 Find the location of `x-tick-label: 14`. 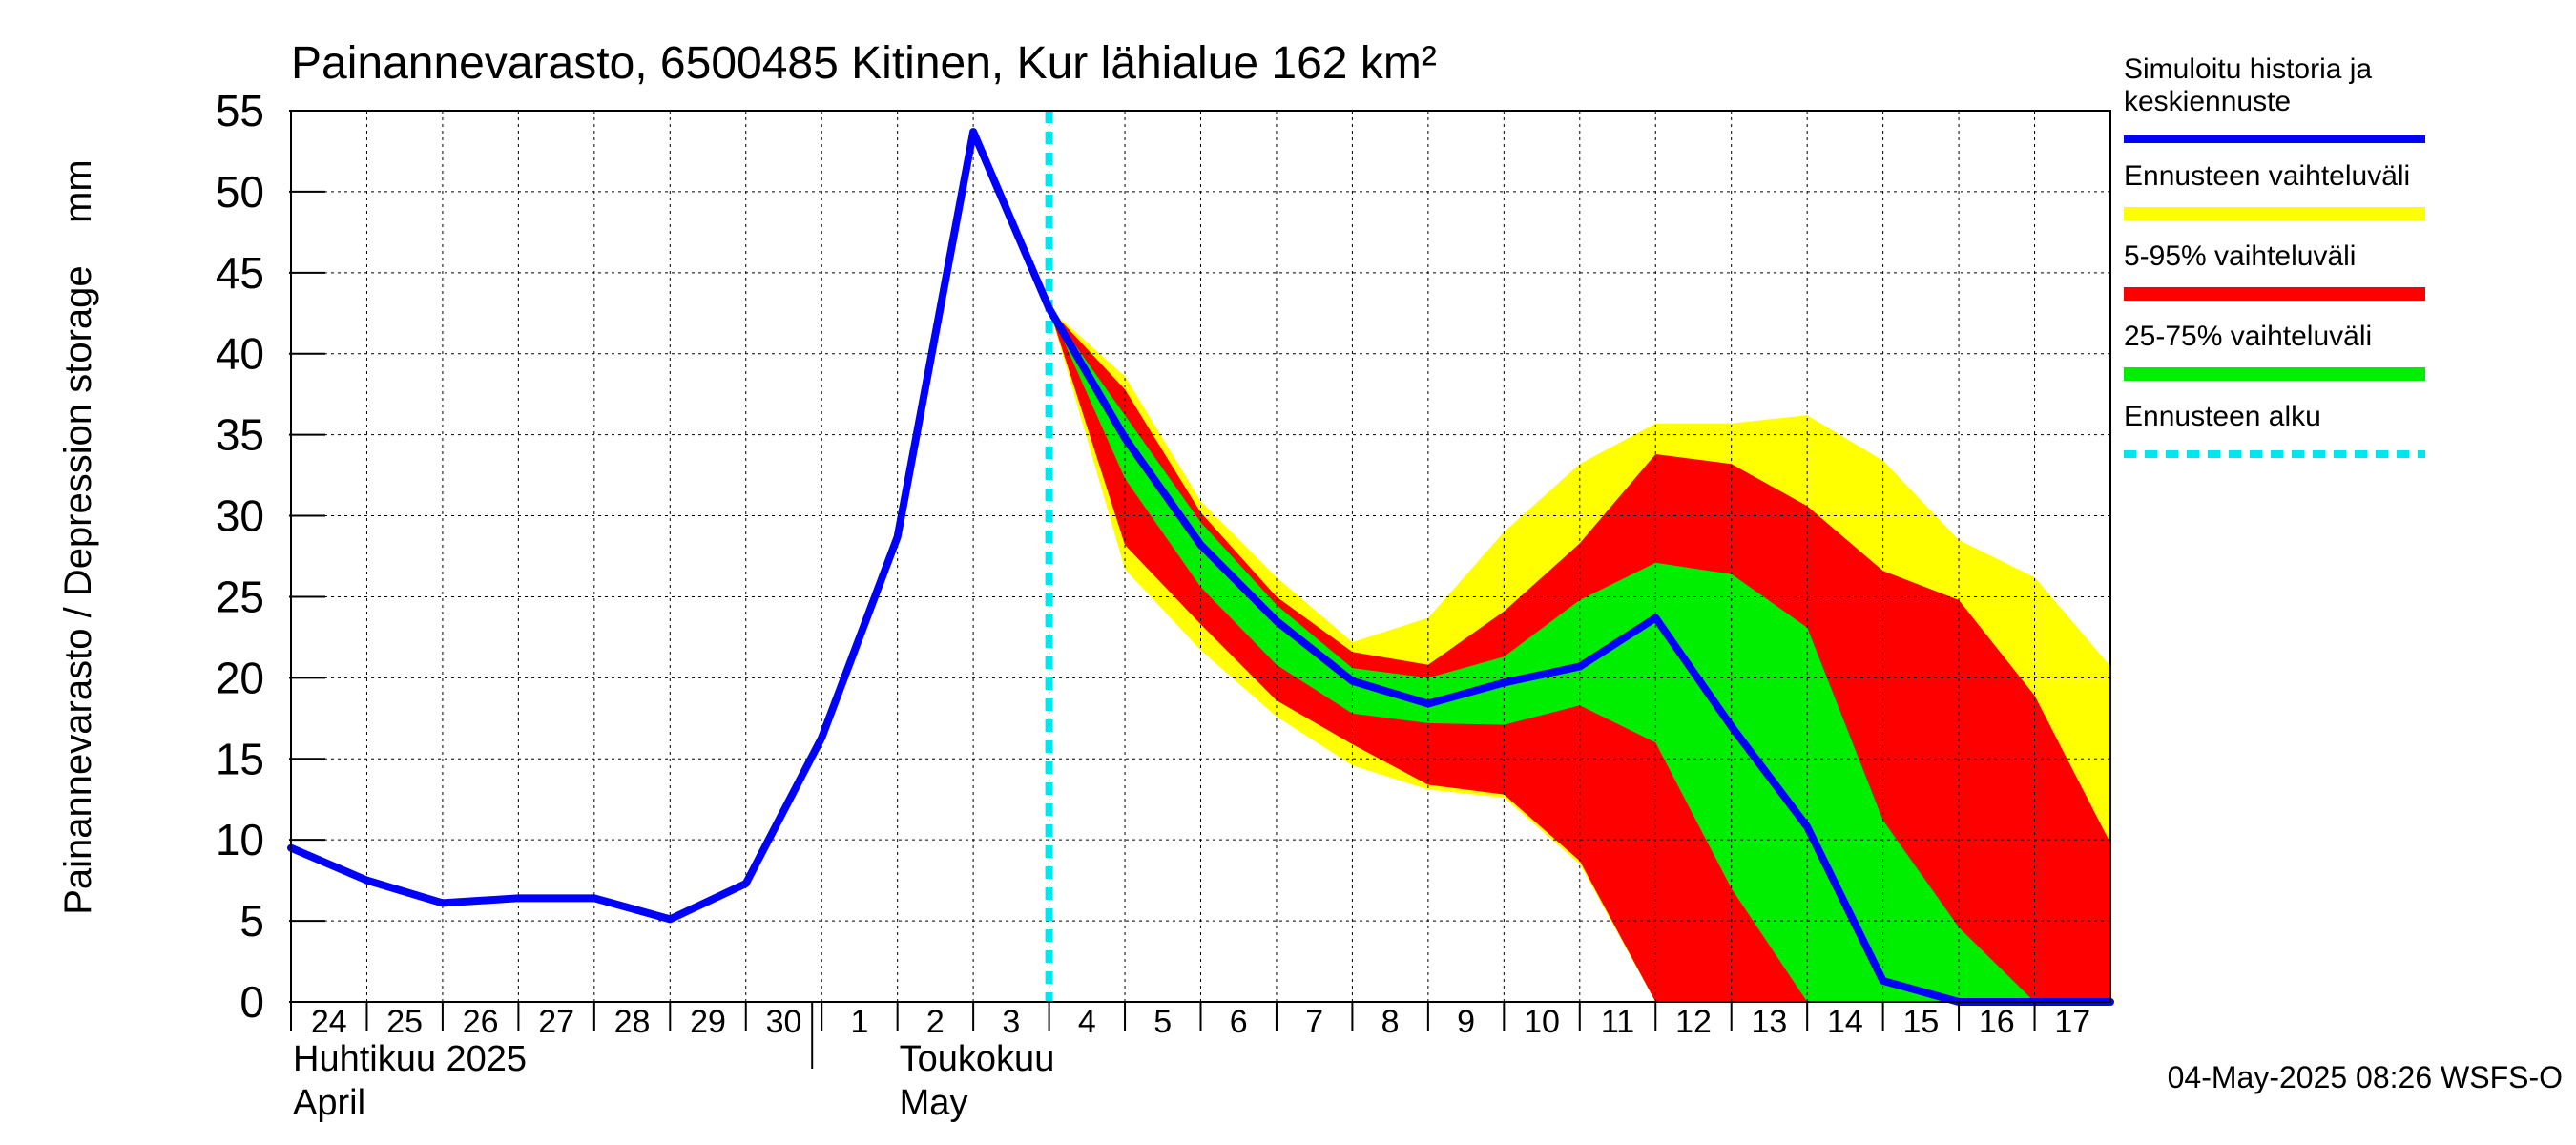

x-tick-label: 14 is located at coordinates (1845, 1022).